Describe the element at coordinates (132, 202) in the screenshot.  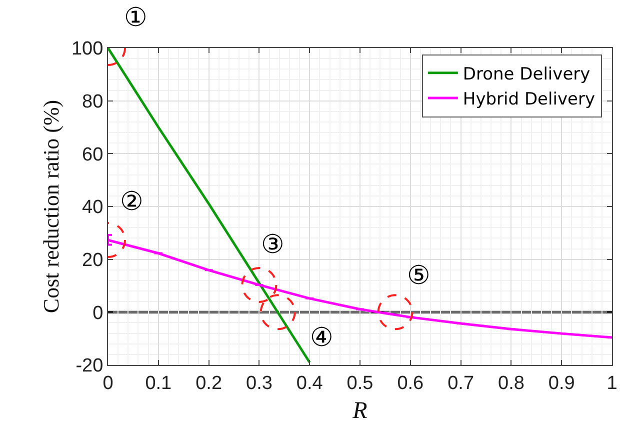
I see `annotation: ②` at that location.